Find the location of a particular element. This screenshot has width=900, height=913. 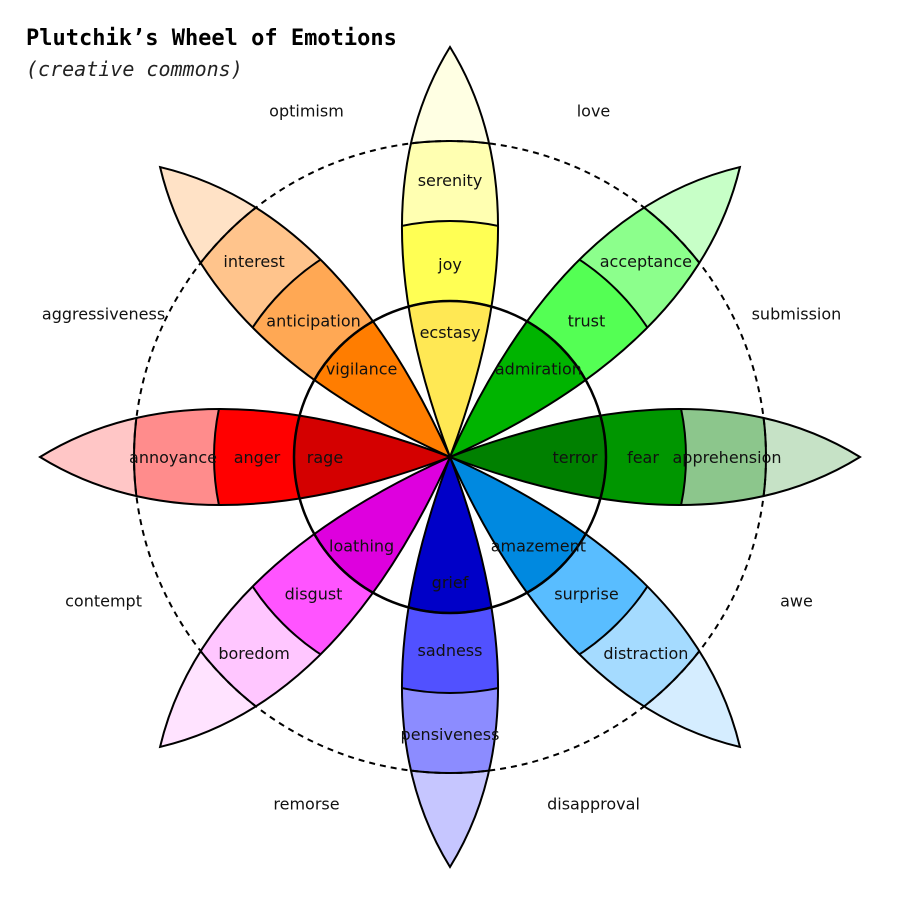

emotion-label-vigilance: vigilance is located at coordinates (362, 369).